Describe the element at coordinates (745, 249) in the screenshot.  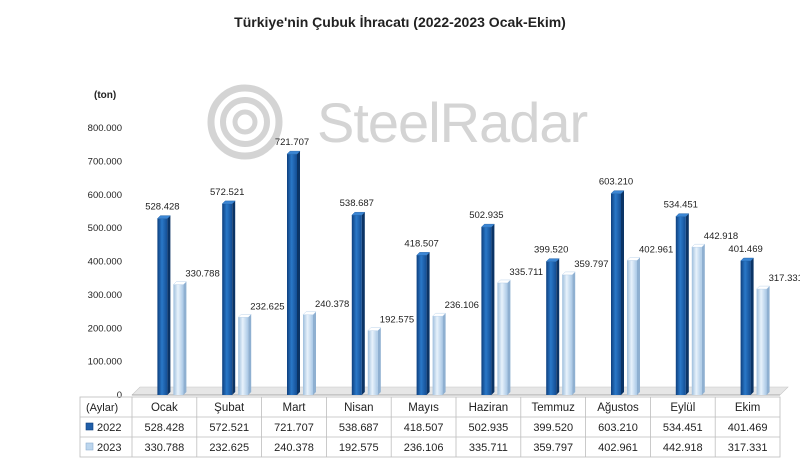
I see `data-label: 401.469` at that location.